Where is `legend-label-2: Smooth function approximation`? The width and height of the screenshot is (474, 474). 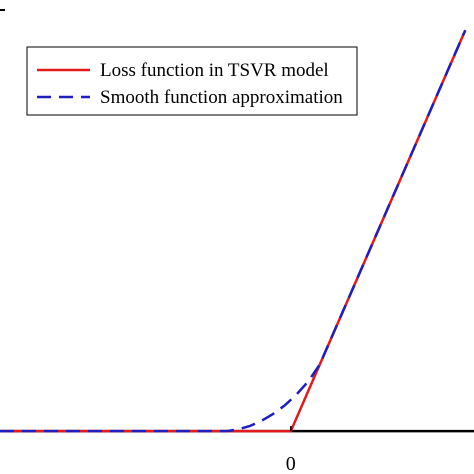
legend-label-2: Smooth function approximation is located at coordinates (221, 97).